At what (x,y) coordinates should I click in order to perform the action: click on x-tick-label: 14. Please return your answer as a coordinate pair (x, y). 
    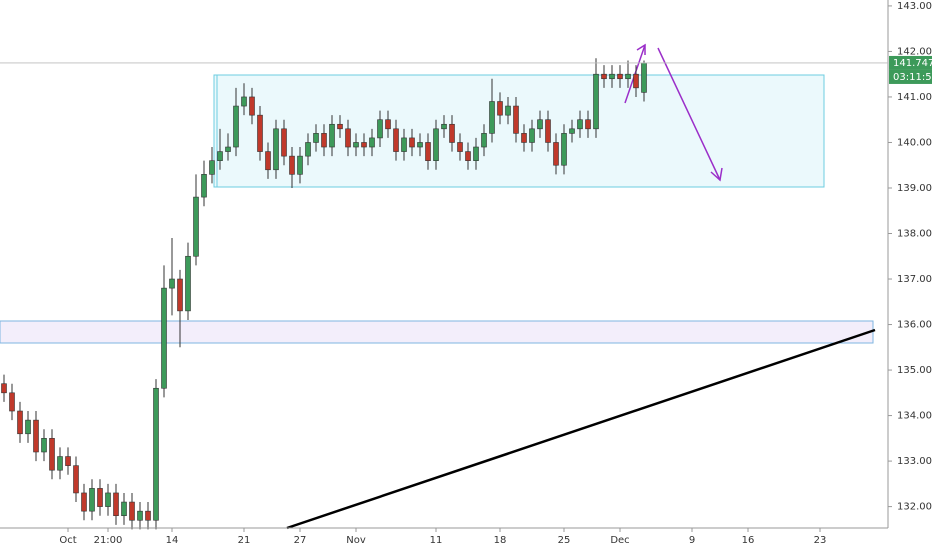
    Looking at the image, I should click on (172, 540).